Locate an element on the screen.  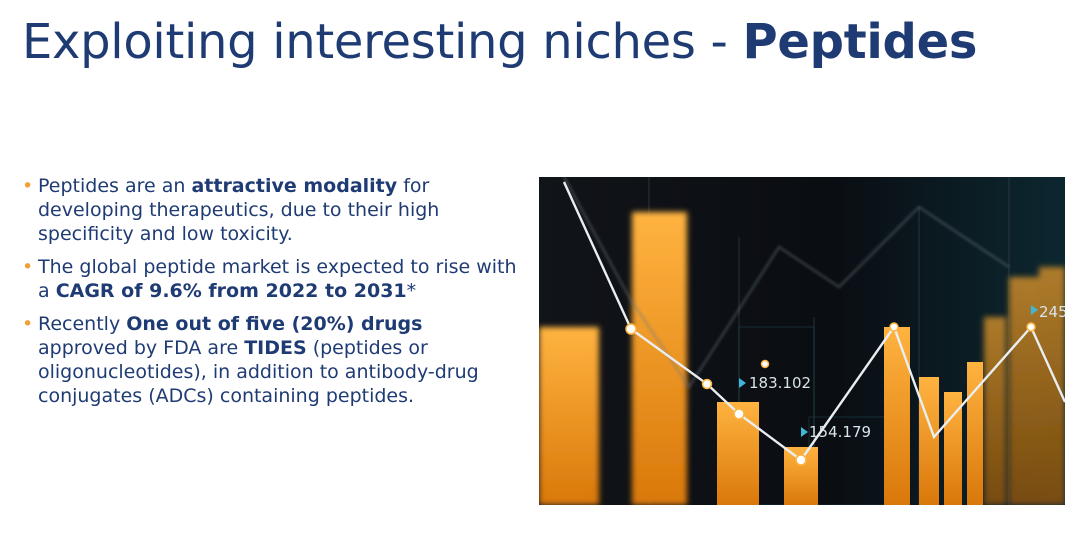
bullet-text: Recently is located at coordinates (82, 324).